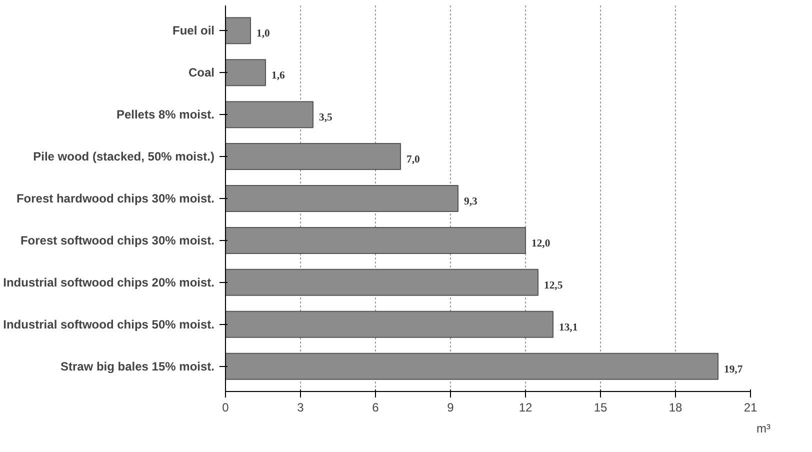 Image resolution: width=812 pixels, height=452 pixels. Describe the element at coordinates (675, 407) in the screenshot. I see `x-tick-label: 18` at that location.